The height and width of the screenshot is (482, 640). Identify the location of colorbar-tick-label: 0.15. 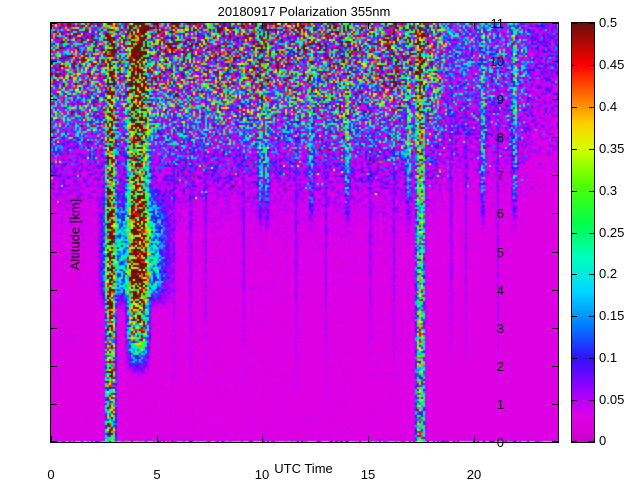
(612, 315).